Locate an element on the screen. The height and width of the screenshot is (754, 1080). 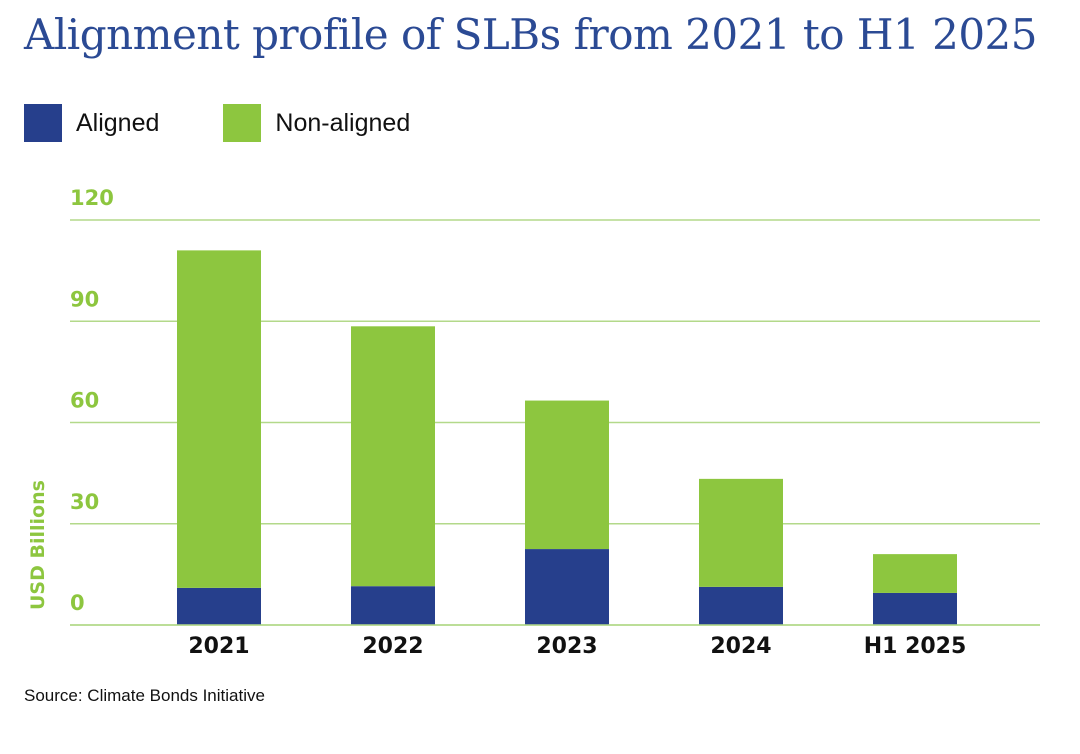
bar-non-aligned-2024 is located at coordinates (741, 532).